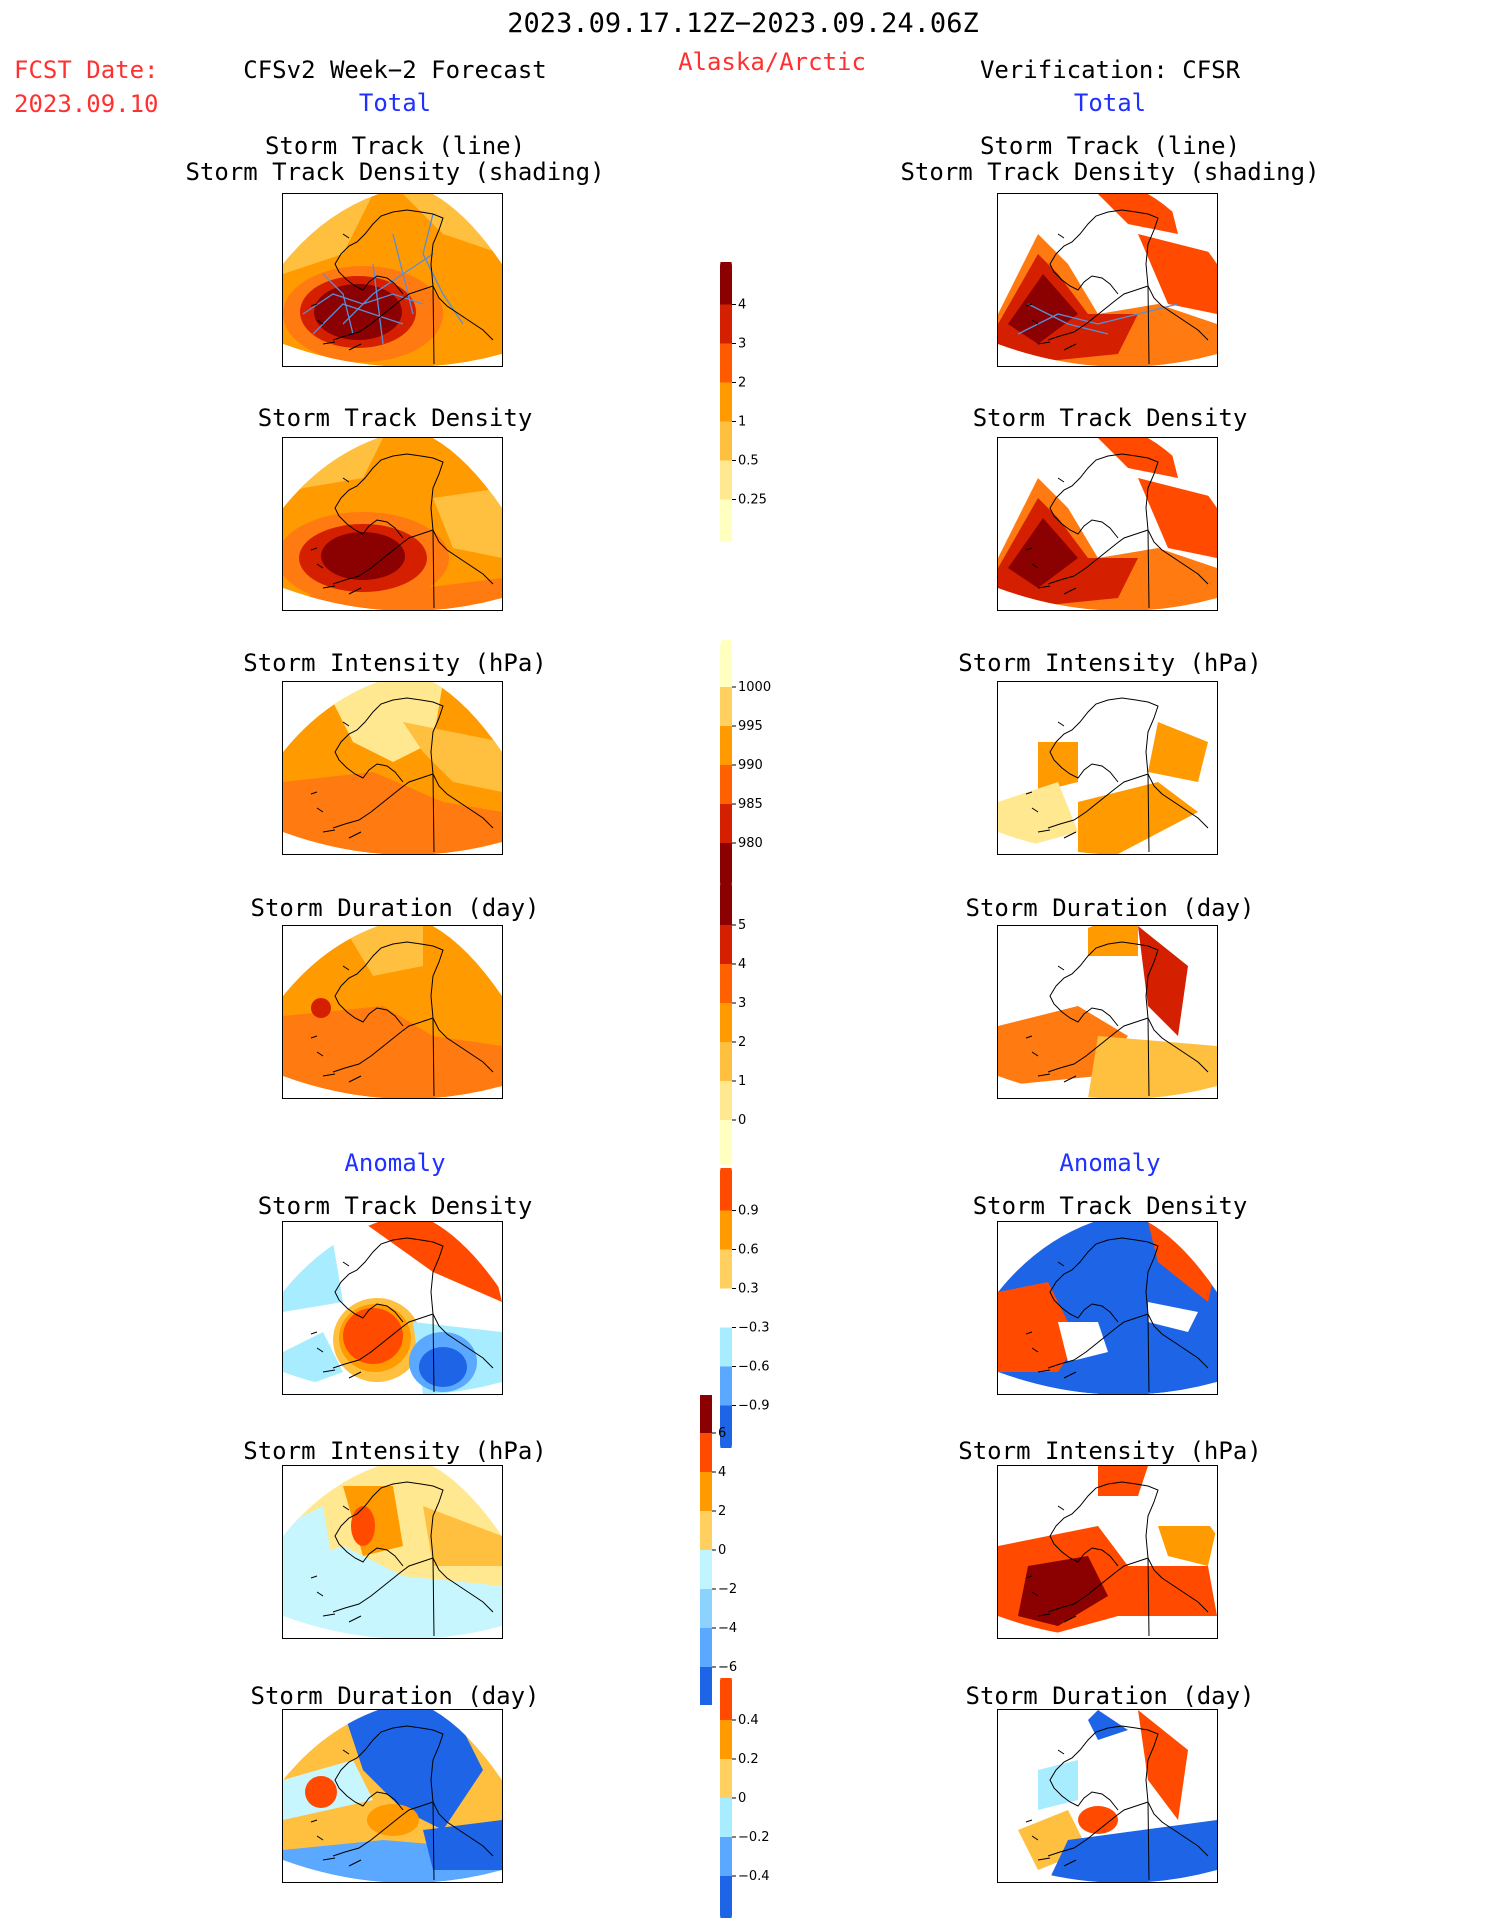  I want to click on colorbar-tick-label: 995, so click(750, 726).